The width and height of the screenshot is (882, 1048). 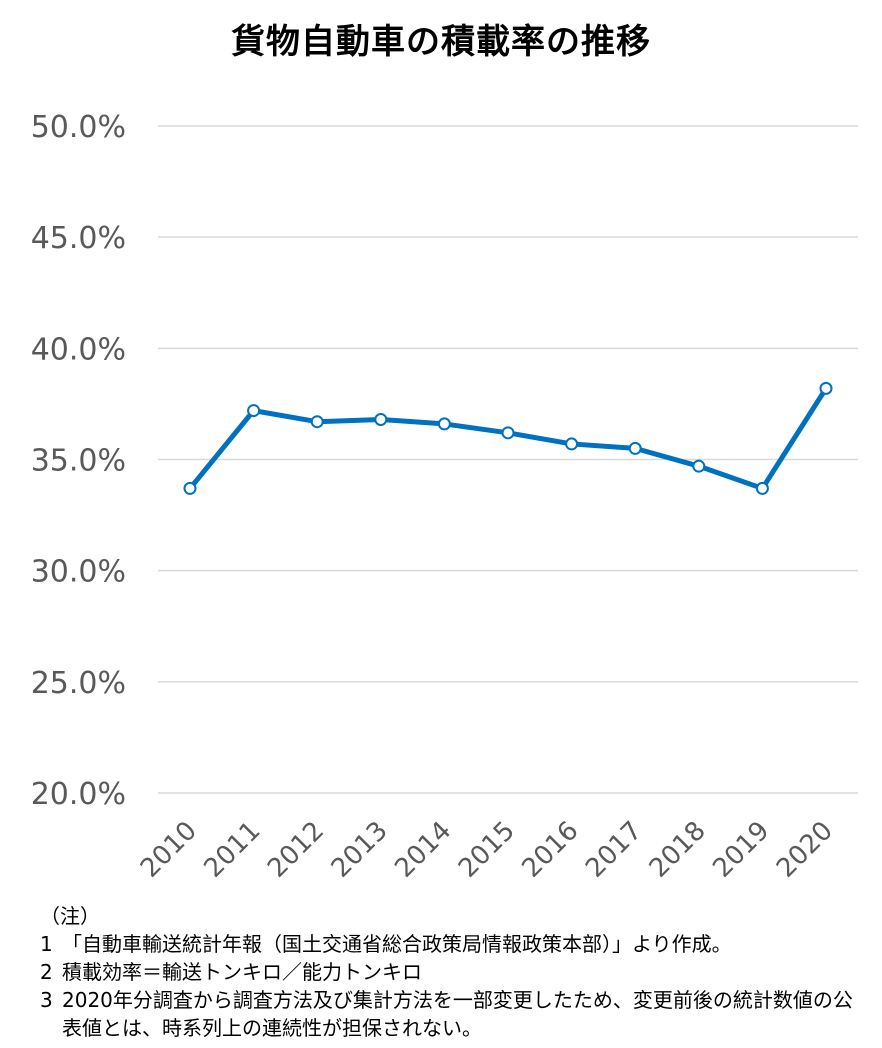 I want to click on note-text: 積載効率＝輸送トンキロ／能力トンキロ, so click(x=242, y=972).